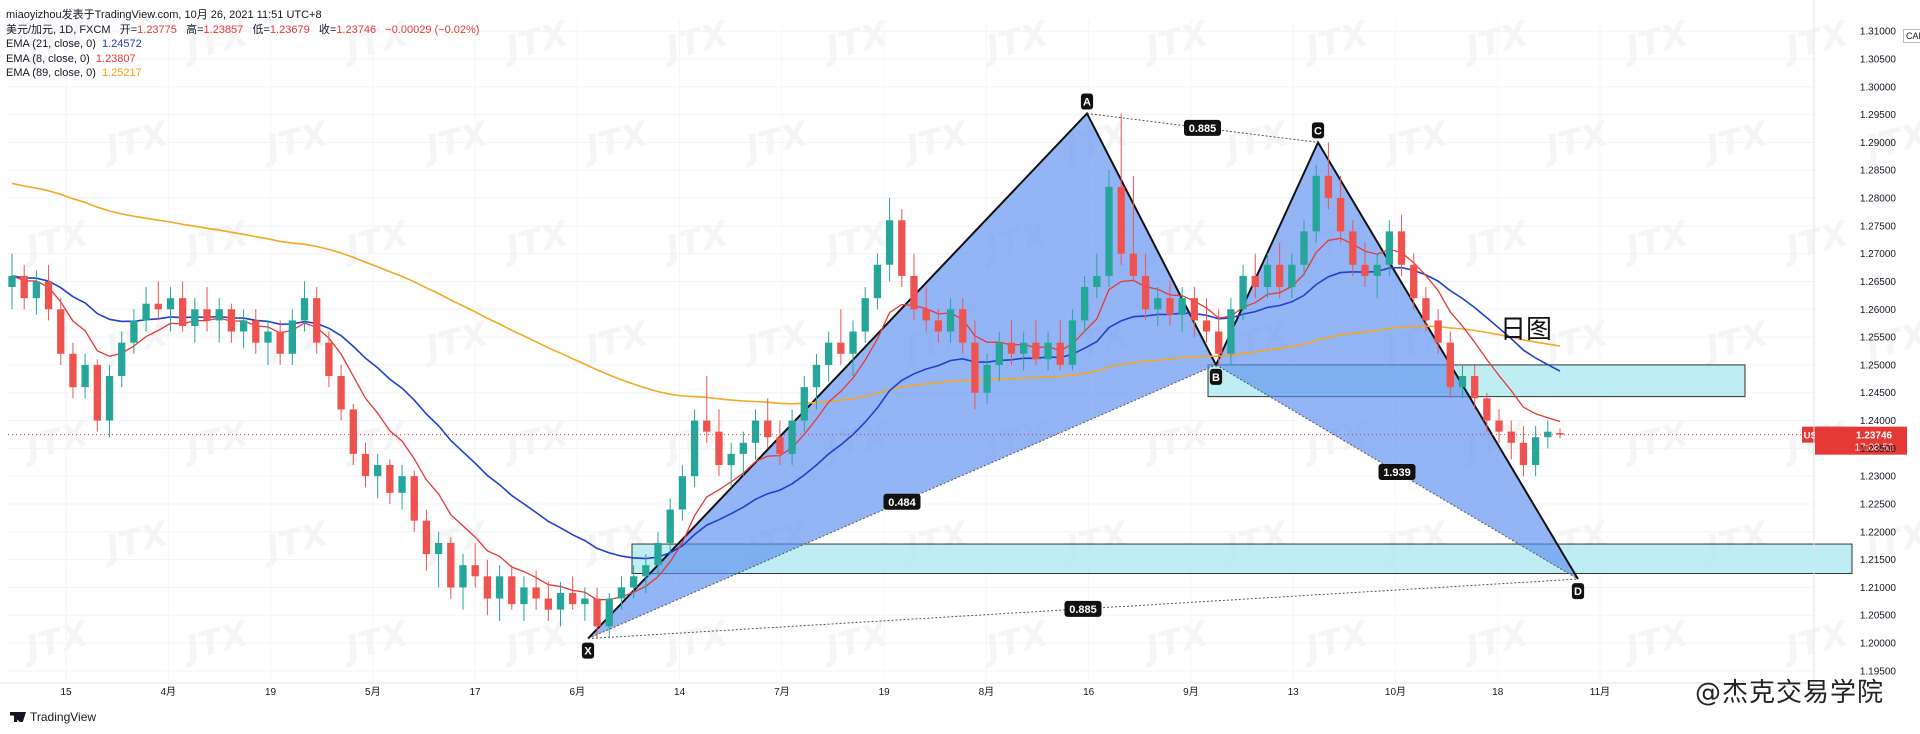 The width and height of the screenshot is (1920, 734). Describe the element at coordinates (53, 717) in the screenshot. I see `tradingview-logo: TradingView` at that location.